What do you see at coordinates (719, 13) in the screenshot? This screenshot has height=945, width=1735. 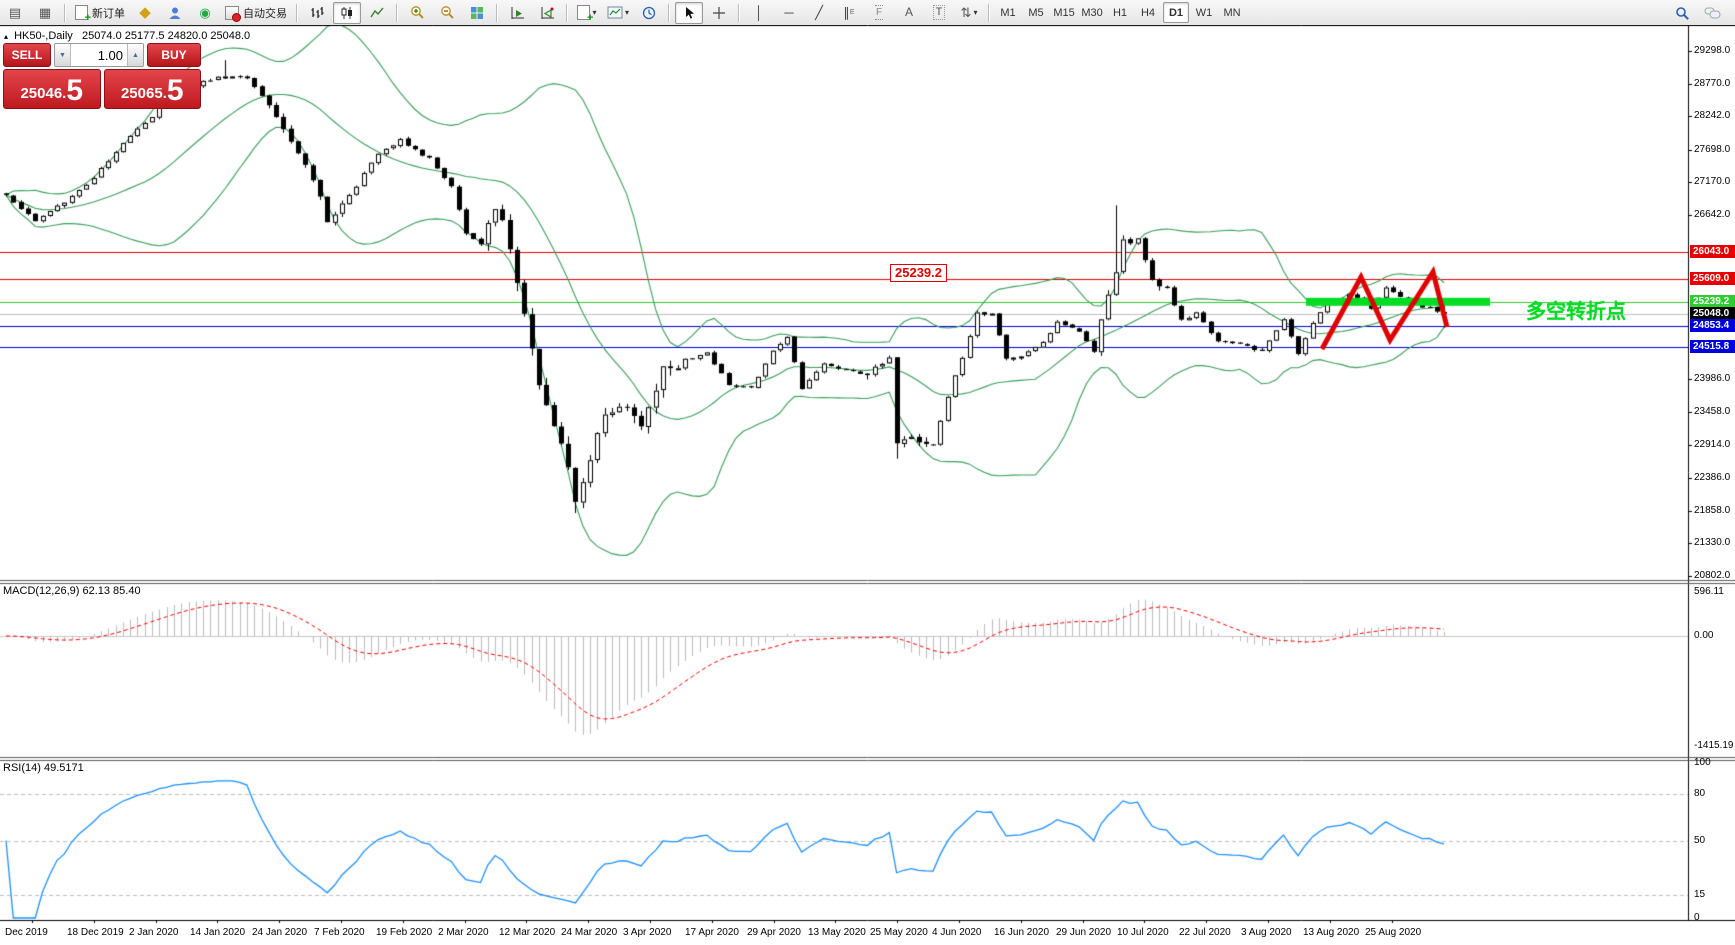 I see `crosshair-icon` at bounding box center [719, 13].